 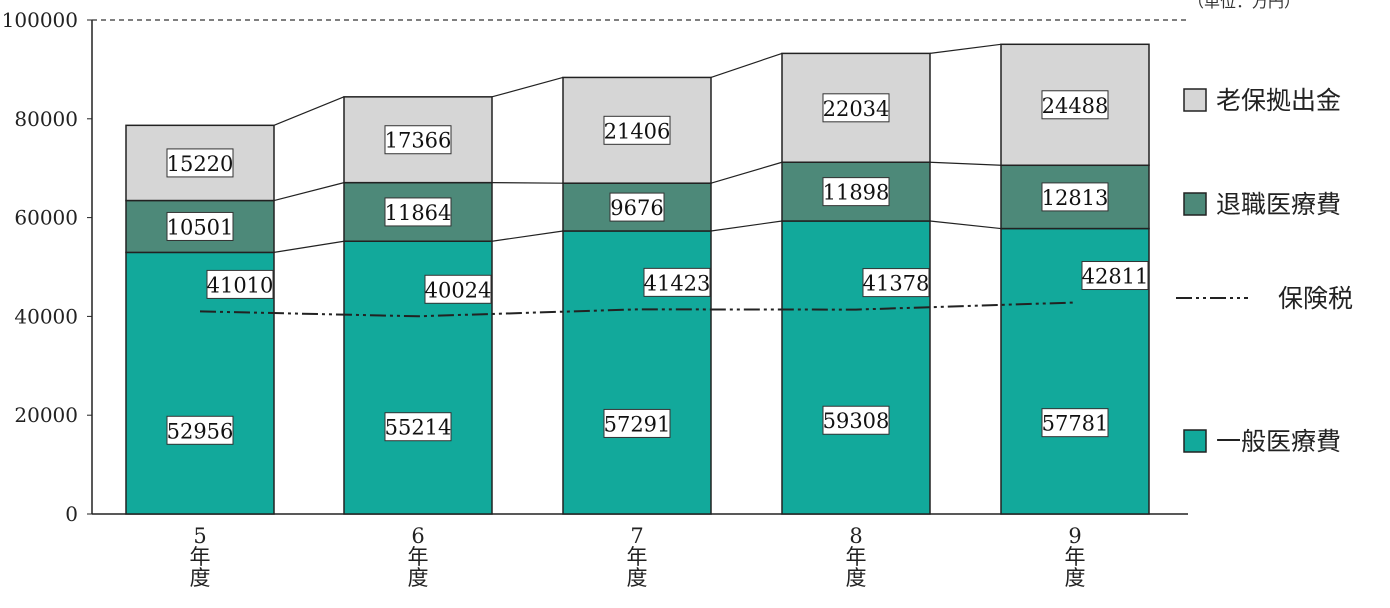 I want to click on unit-note: （単位：万円）, so click(x=1244, y=5).